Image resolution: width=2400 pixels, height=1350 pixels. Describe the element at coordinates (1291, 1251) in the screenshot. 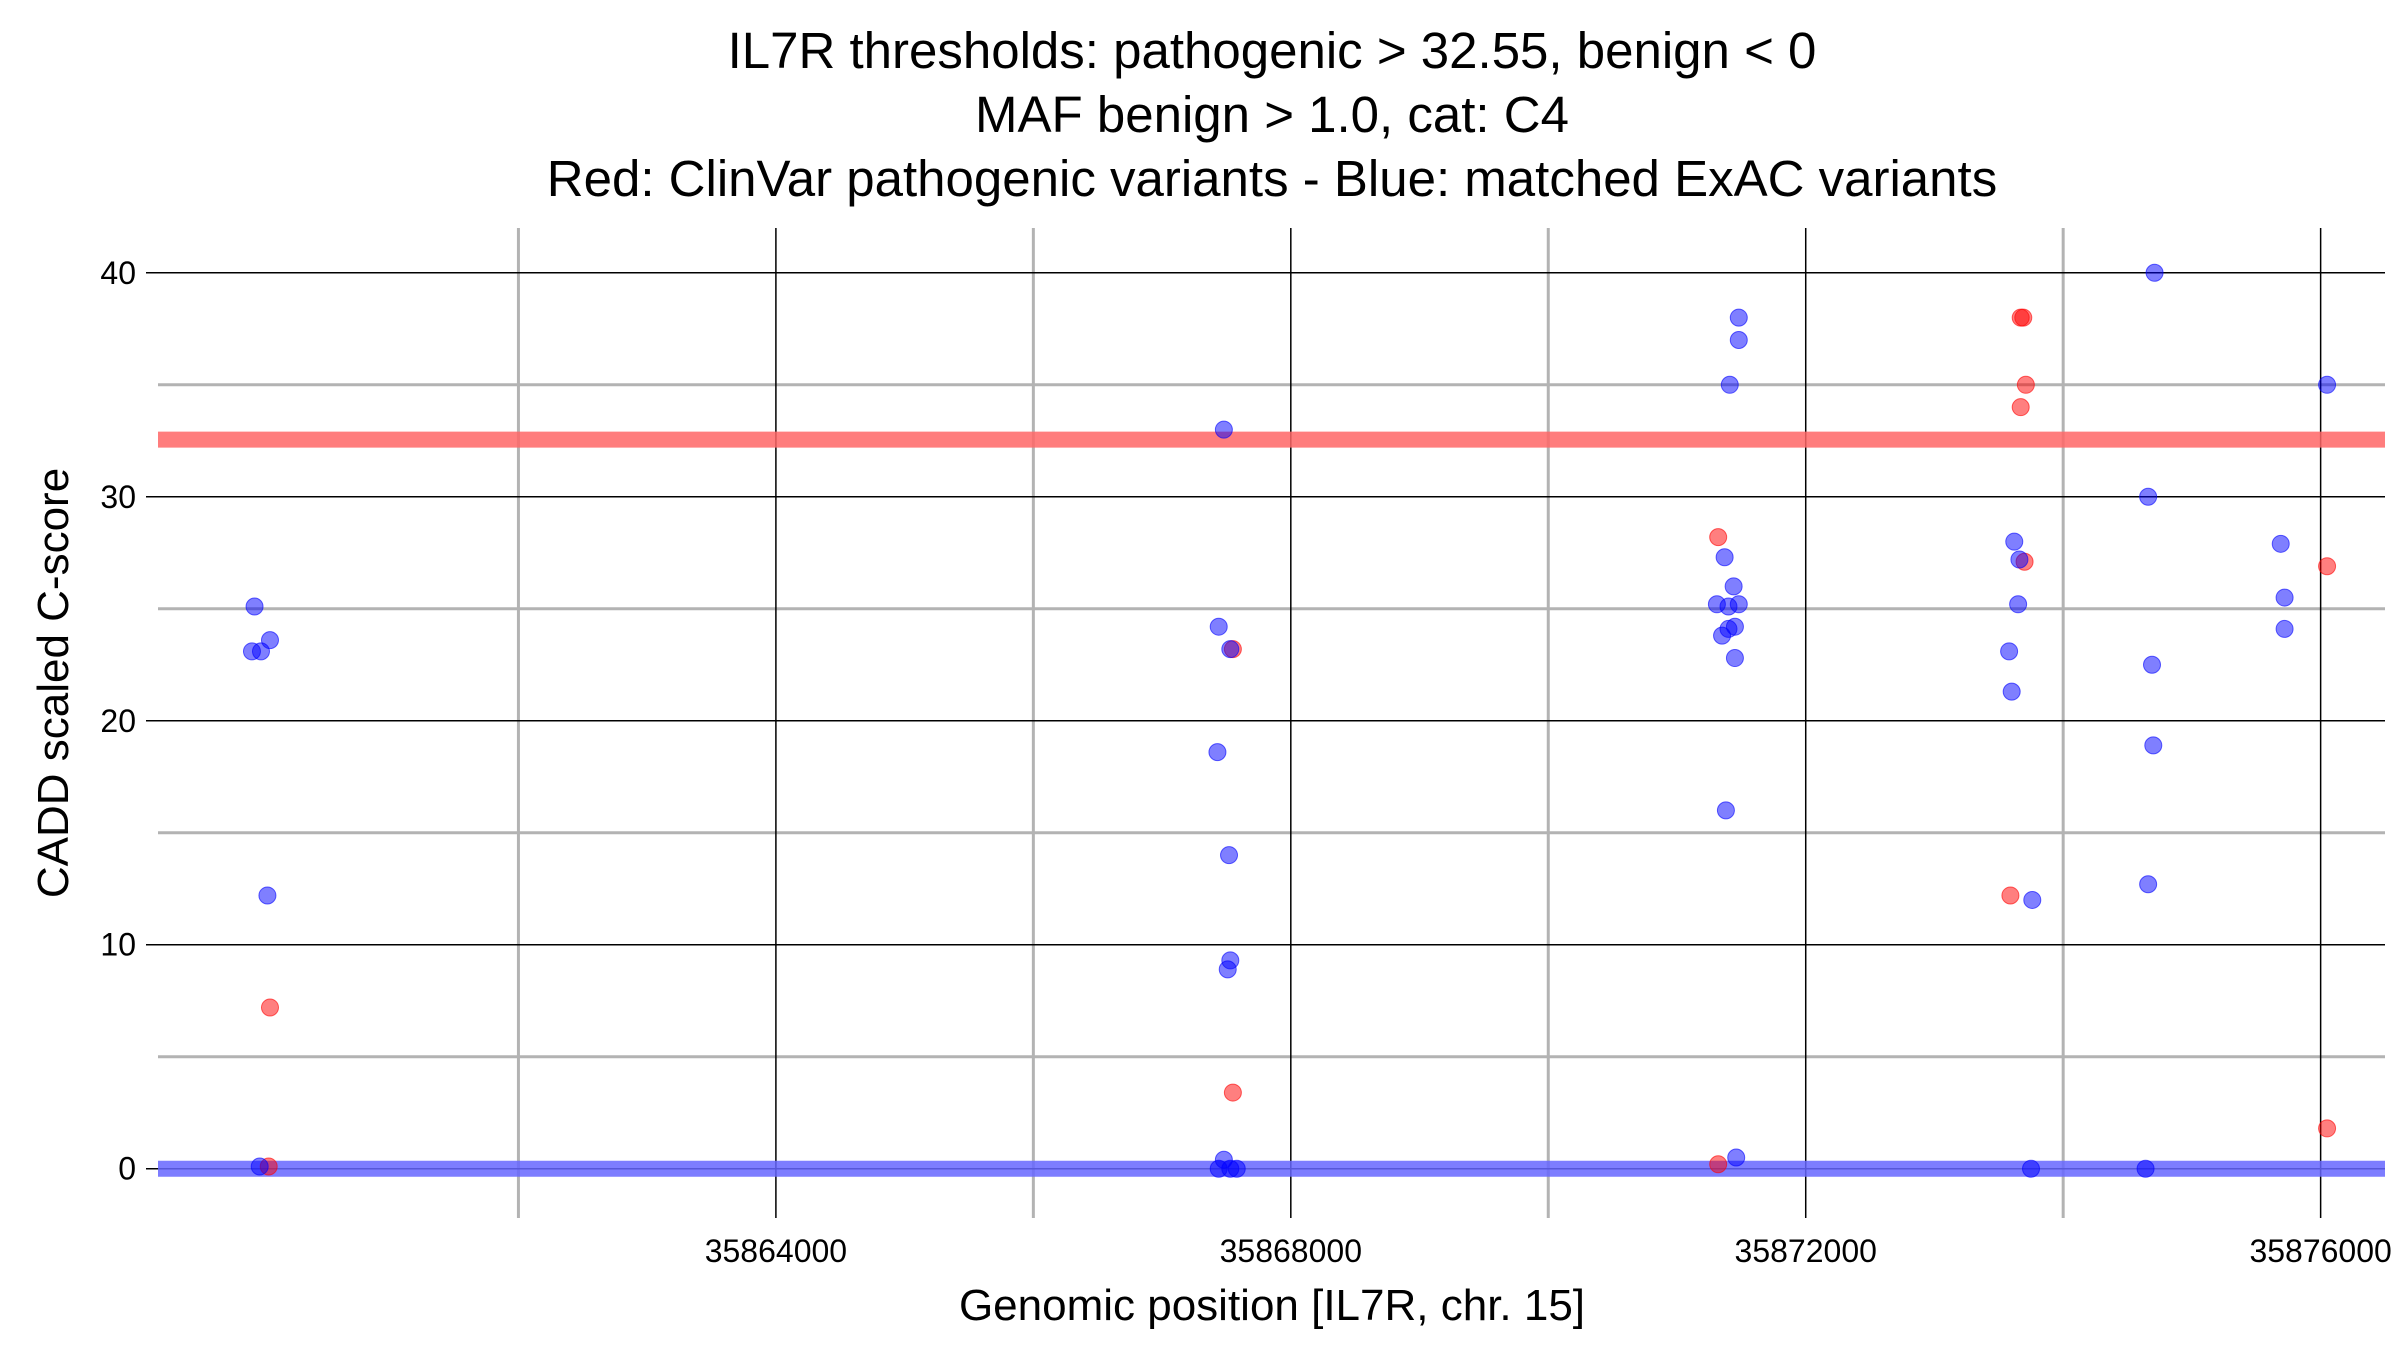

I see `x-tick-label-1: 35868000` at that location.